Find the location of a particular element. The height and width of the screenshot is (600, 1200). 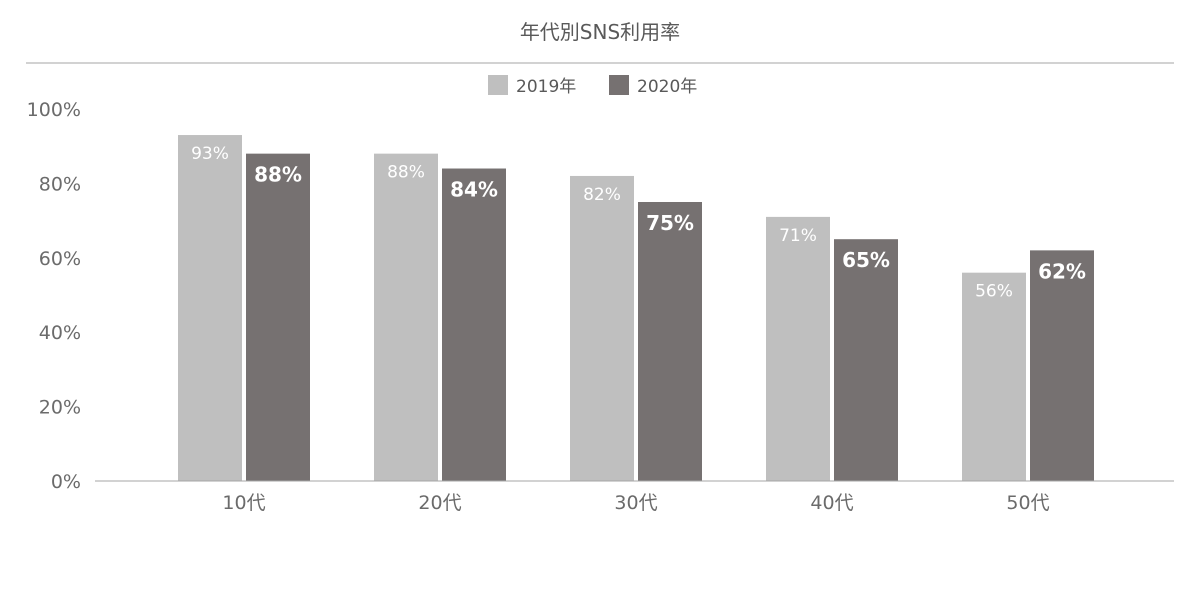

bar-value-label: 84% is located at coordinates (474, 190).